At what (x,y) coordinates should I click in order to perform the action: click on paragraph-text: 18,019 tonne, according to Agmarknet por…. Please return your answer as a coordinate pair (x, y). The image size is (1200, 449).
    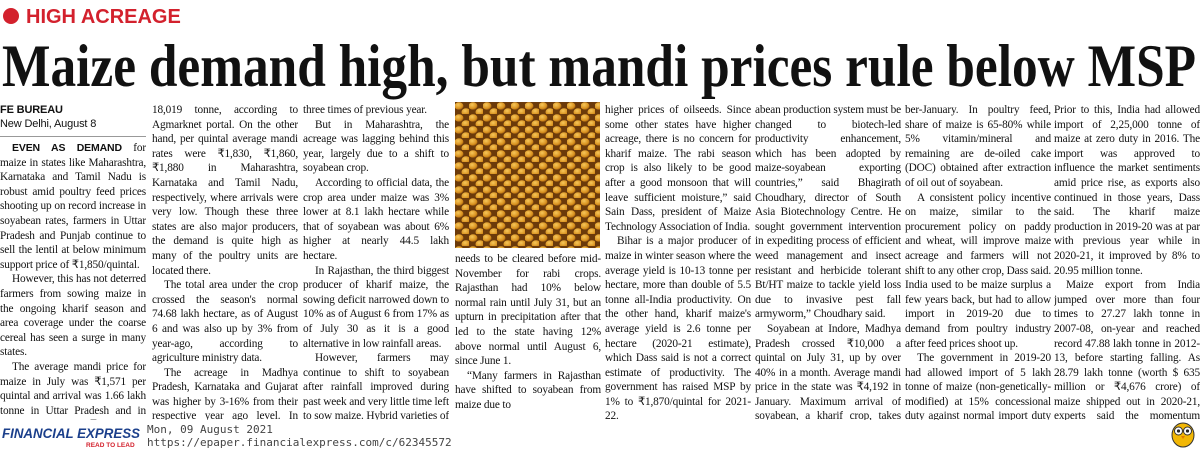
    Looking at the image, I should click on (225, 190).